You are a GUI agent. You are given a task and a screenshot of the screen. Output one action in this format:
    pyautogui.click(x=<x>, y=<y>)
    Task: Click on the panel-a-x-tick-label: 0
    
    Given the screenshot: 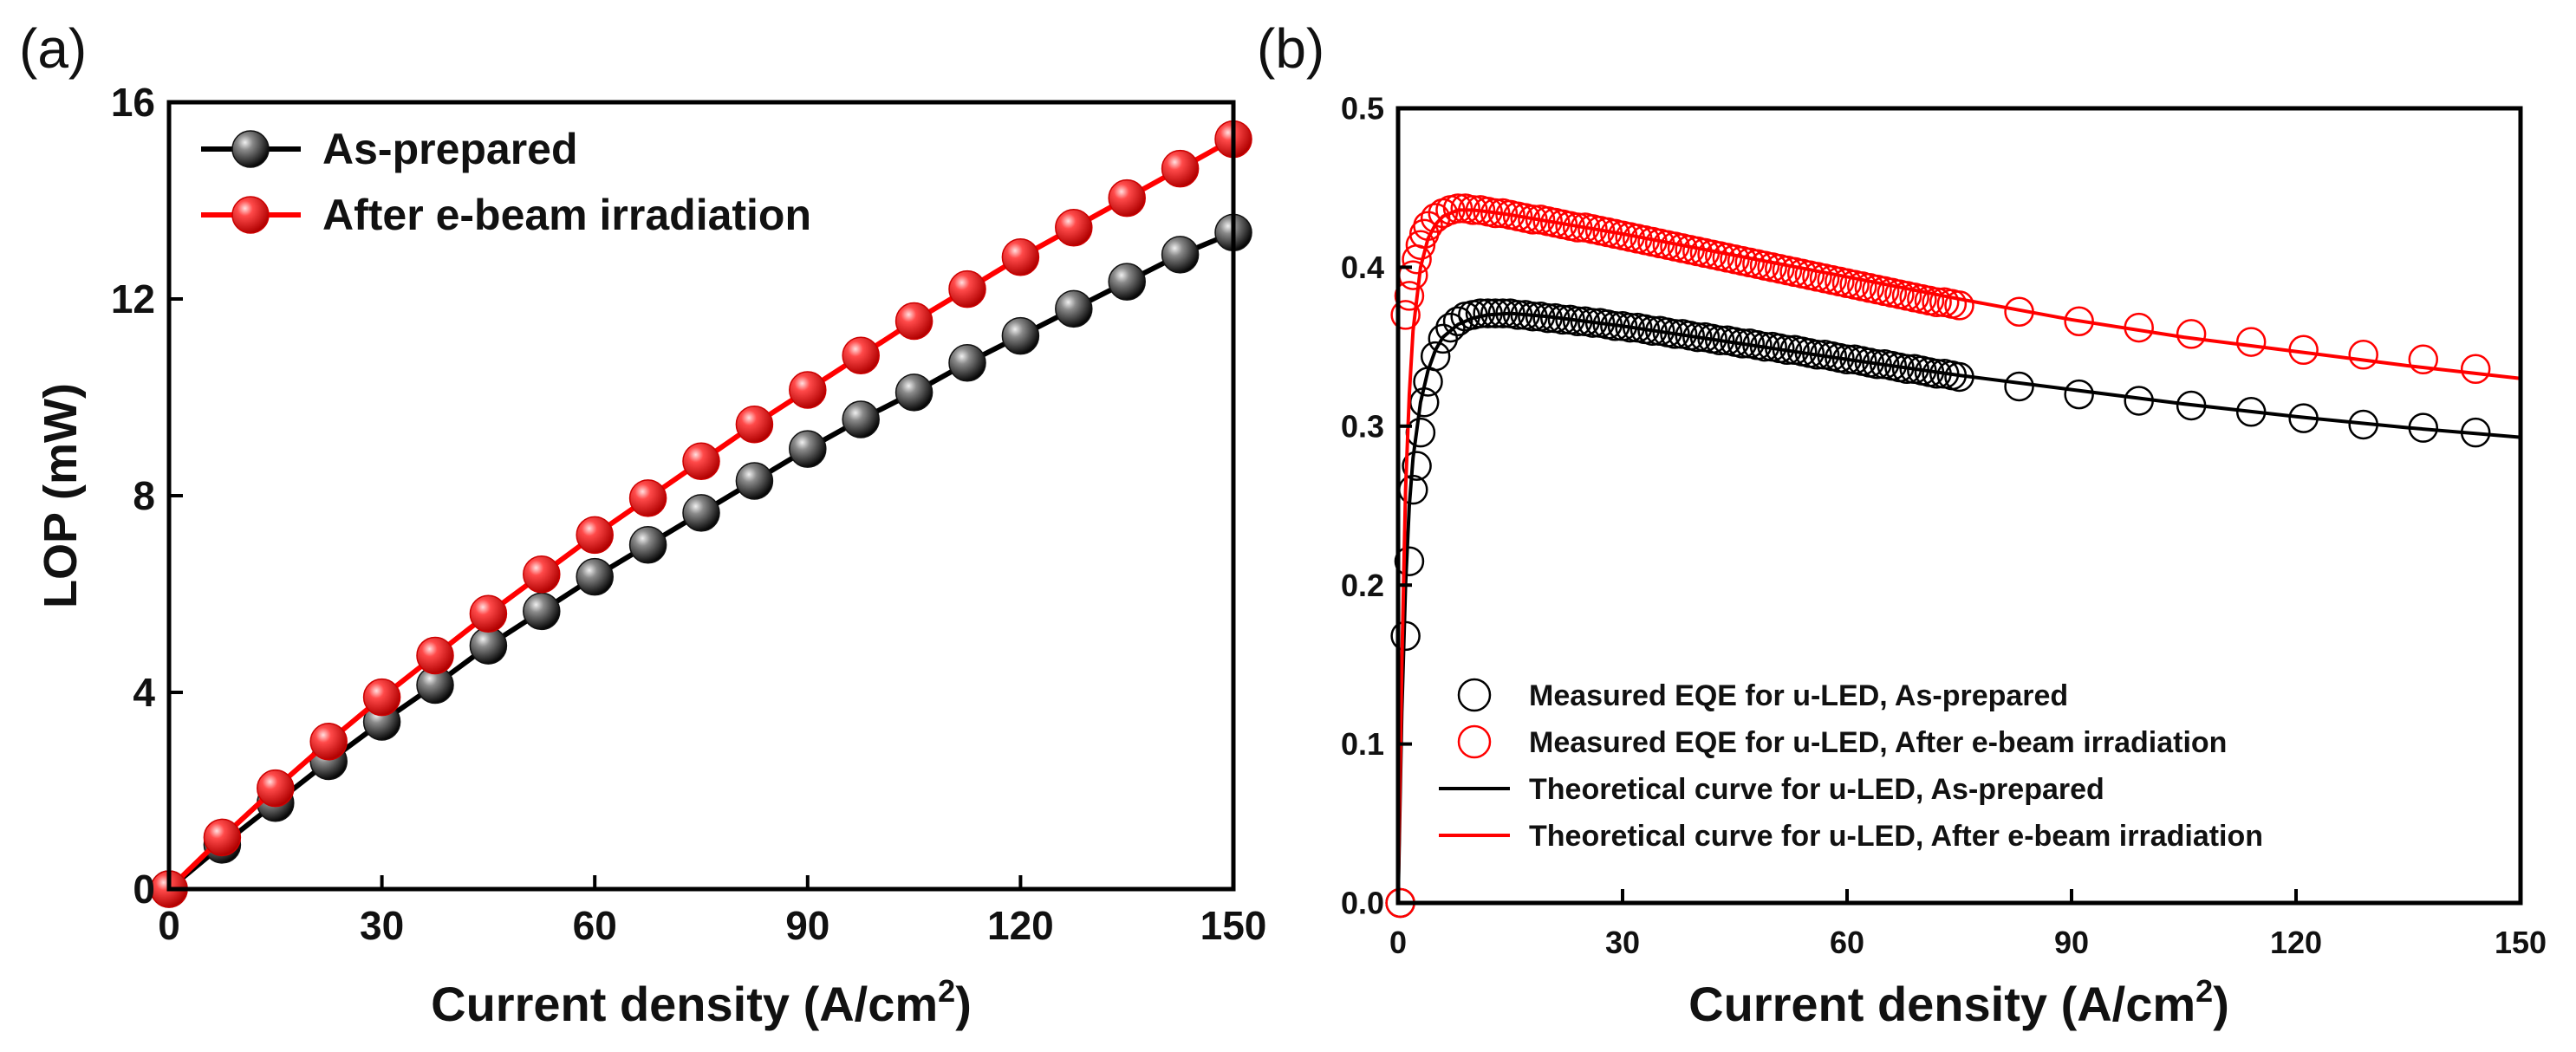 What is the action you would take?
    pyautogui.click(x=169, y=925)
    